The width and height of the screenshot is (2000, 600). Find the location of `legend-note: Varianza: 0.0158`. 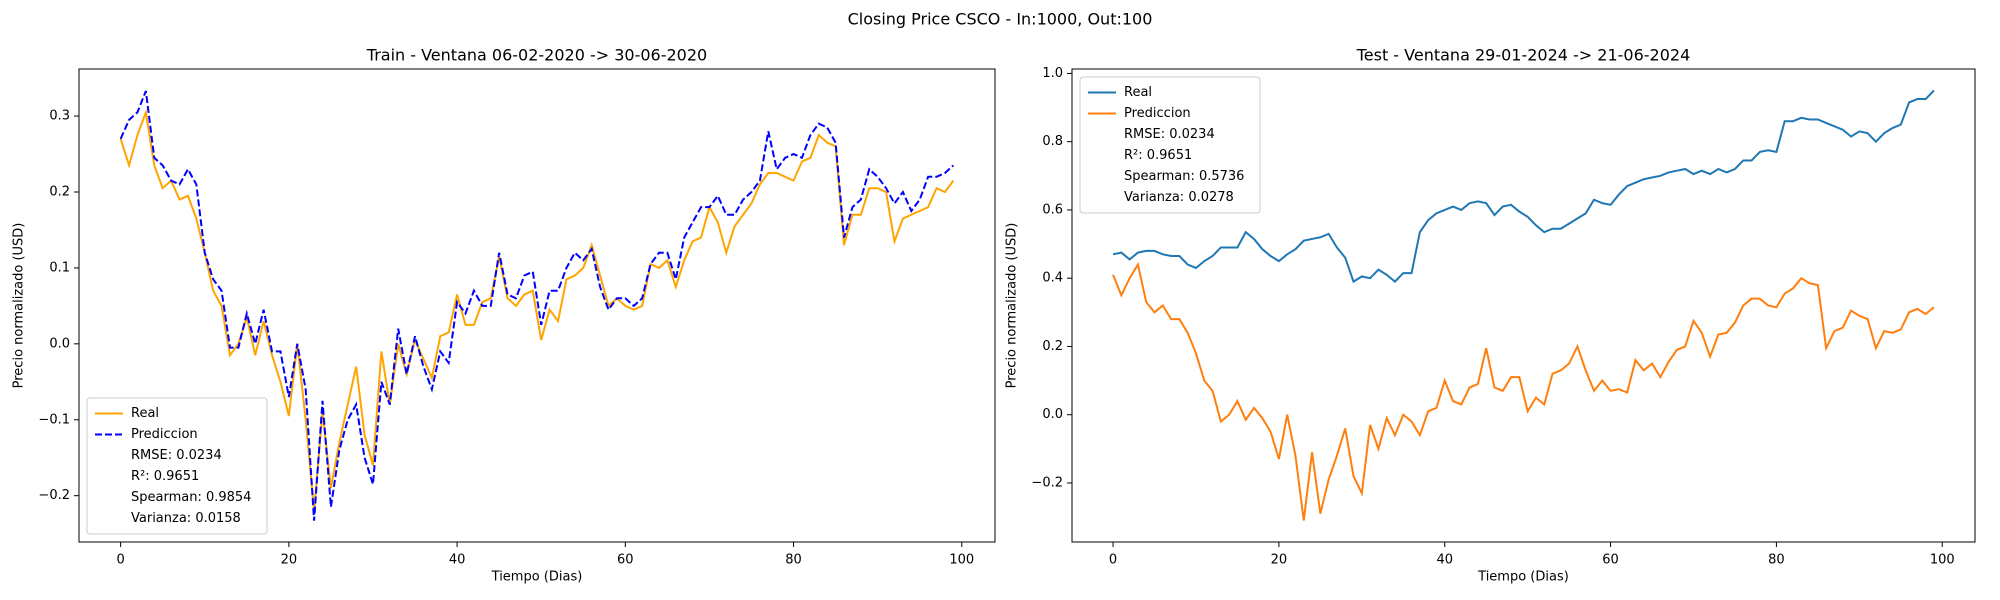

legend-note: Varianza: 0.0158 is located at coordinates (186, 518).